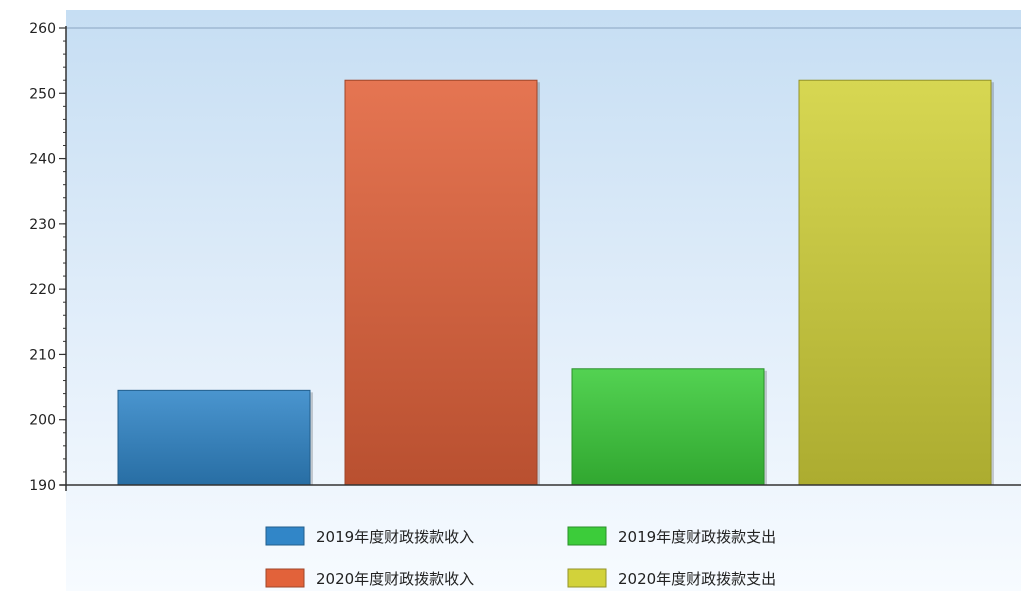 This screenshot has width=1026, height=591. Describe the element at coordinates (42, 94) in the screenshot. I see `y-tick-label: 250` at that location.